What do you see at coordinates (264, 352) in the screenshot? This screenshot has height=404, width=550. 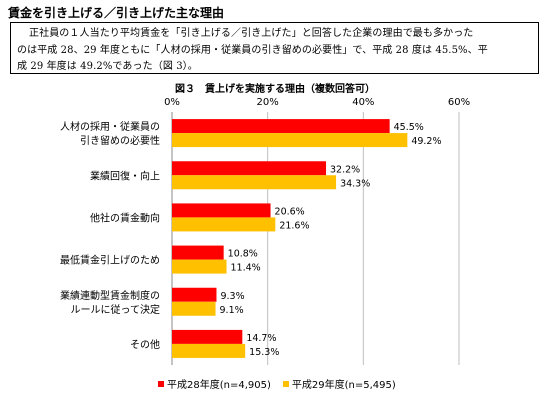 I see `data-label: 15.3%` at bounding box center [264, 352].